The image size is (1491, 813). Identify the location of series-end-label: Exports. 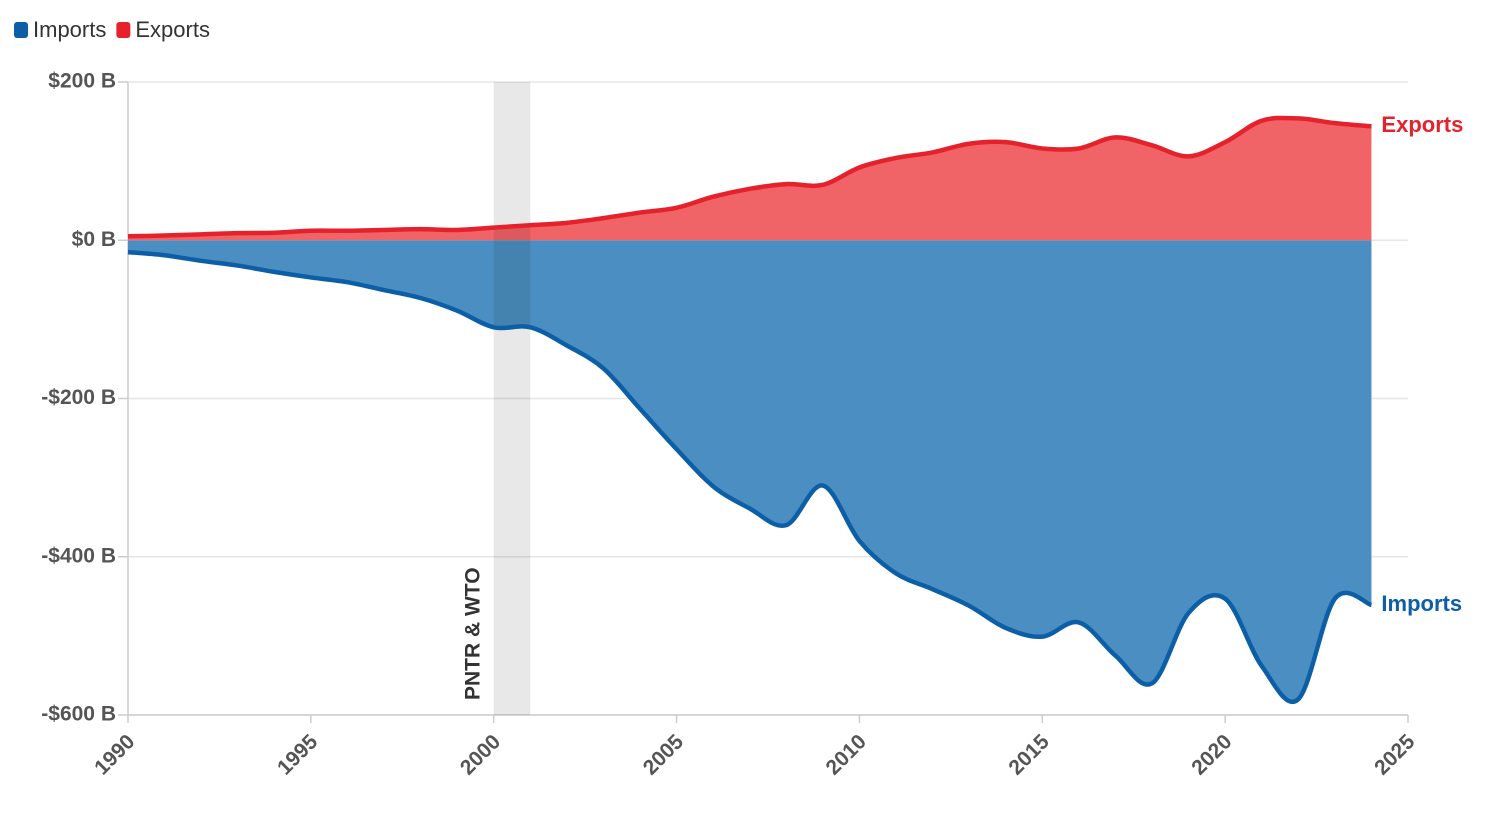
(1422, 124).